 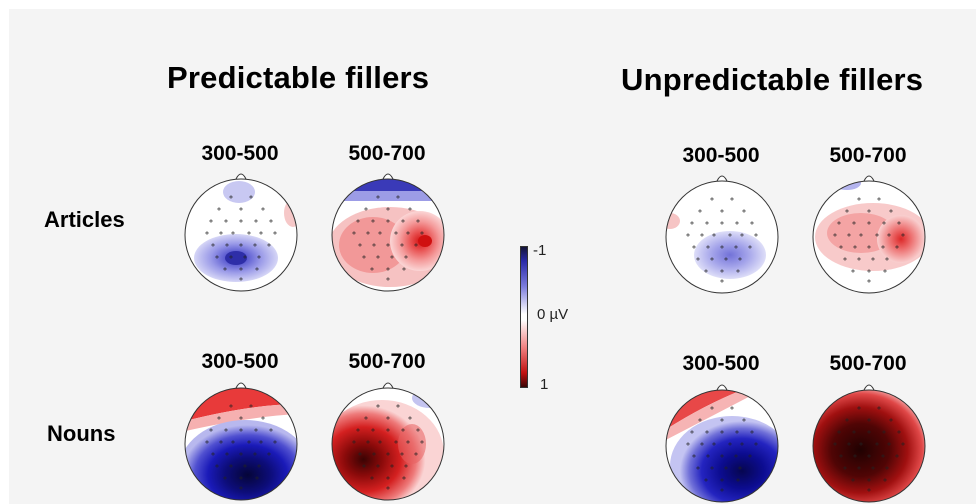 What do you see at coordinates (721, 363) in the screenshot?
I see `col-label-unpred-nouns-early: 300-500` at bounding box center [721, 363].